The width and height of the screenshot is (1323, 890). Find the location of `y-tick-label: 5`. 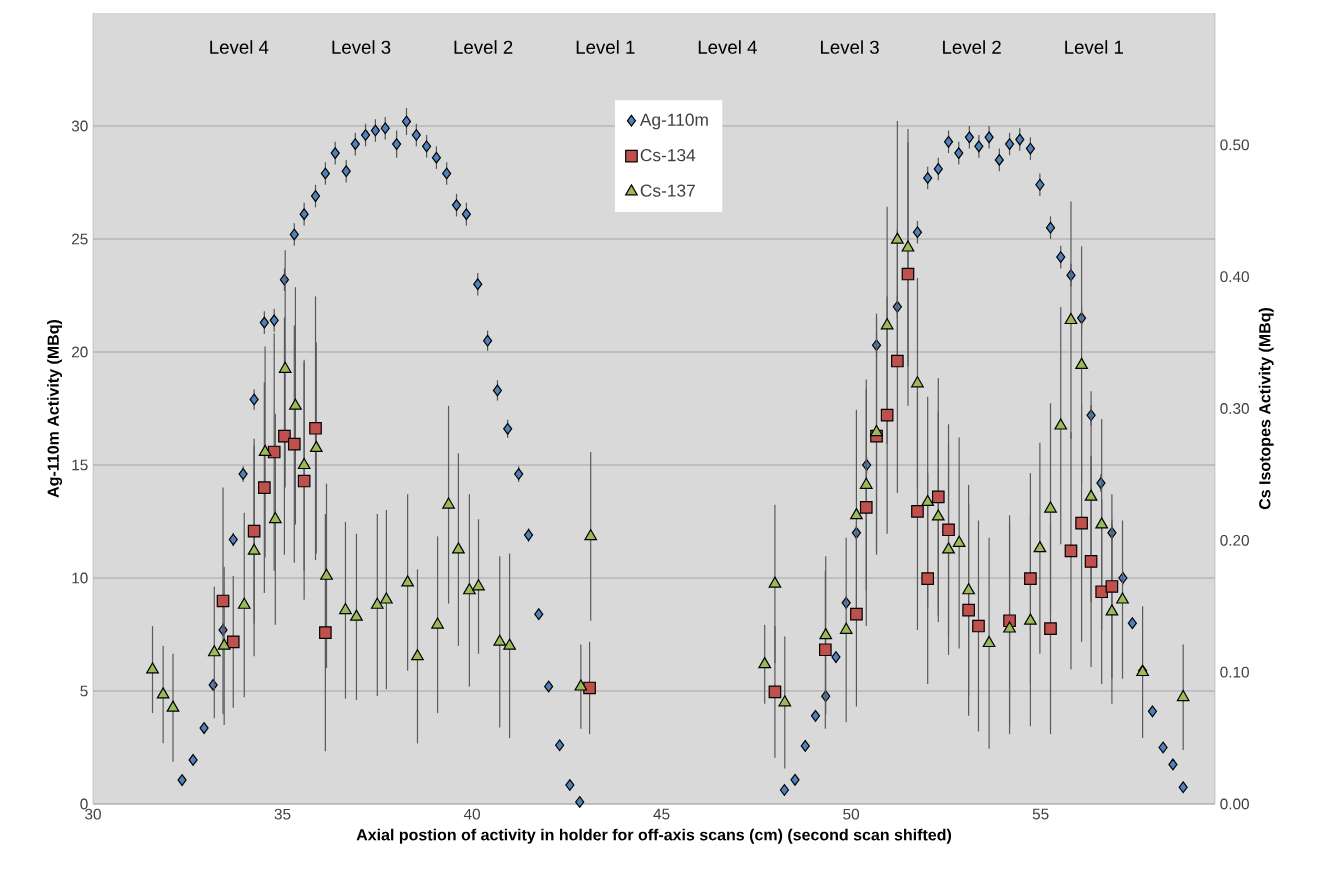

y-tick-label: 5 is located at coordinates (84, 691).